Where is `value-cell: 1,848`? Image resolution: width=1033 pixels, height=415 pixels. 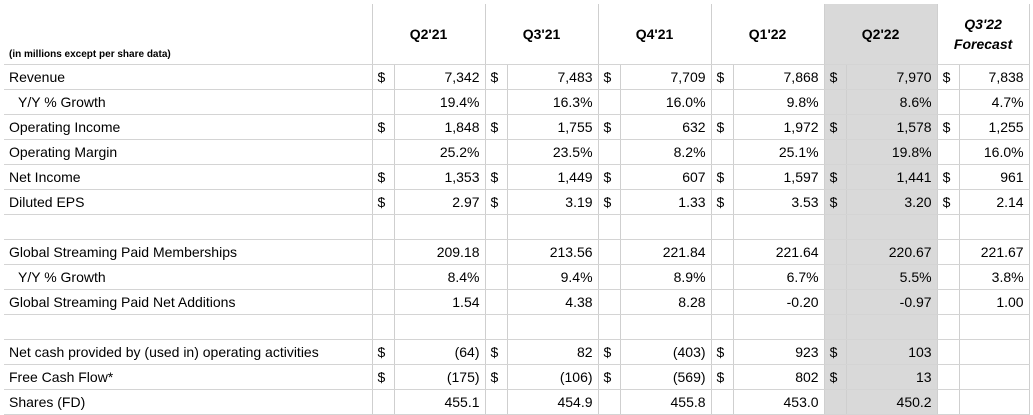
value-cell: 1,848 is located at coordinates (440, 127).